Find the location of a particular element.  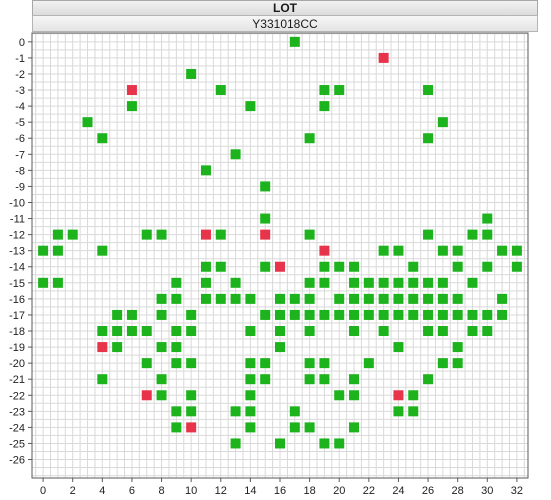

x-tick-label: 24 is located at coordinates (398, 491).